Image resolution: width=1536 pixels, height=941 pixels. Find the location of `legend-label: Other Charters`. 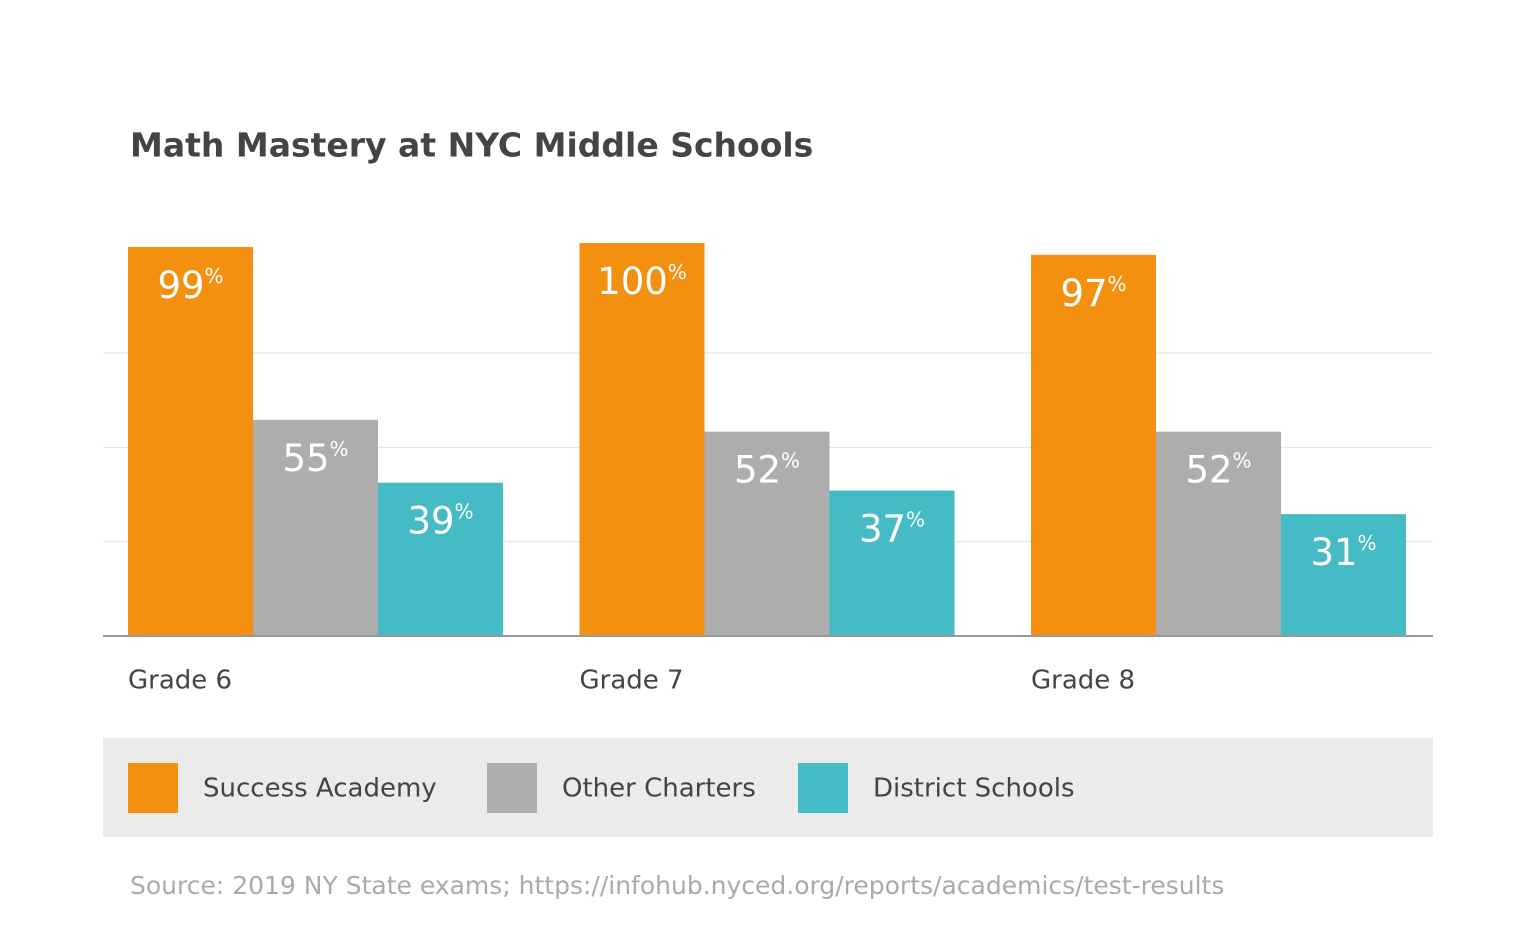

legend-label: Other Charters is located at coordinates (659, 789).